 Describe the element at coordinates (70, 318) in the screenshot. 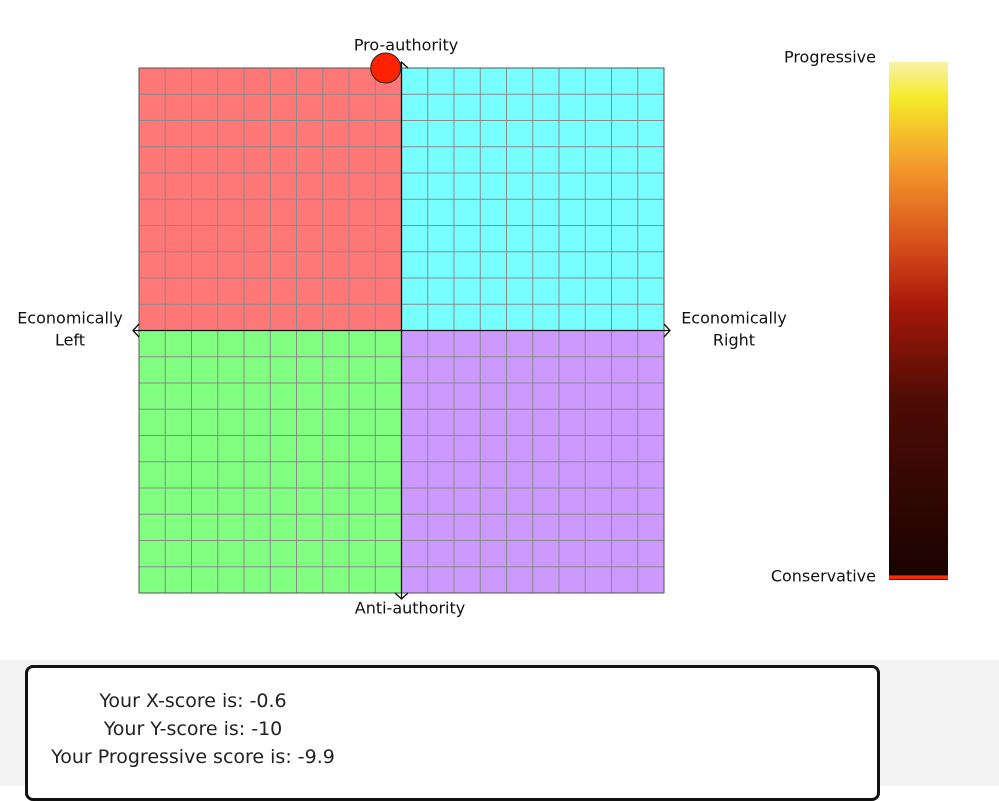

I see `left-label: Economically` at that location.